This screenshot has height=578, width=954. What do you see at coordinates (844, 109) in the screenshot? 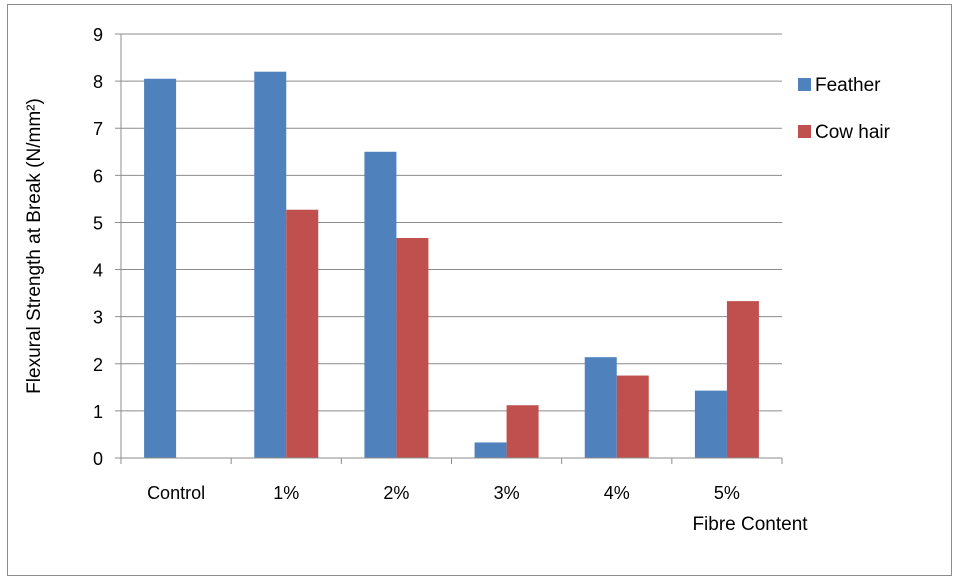
I see `legend: Feather Cow hair` at bounding box center [844, 109].